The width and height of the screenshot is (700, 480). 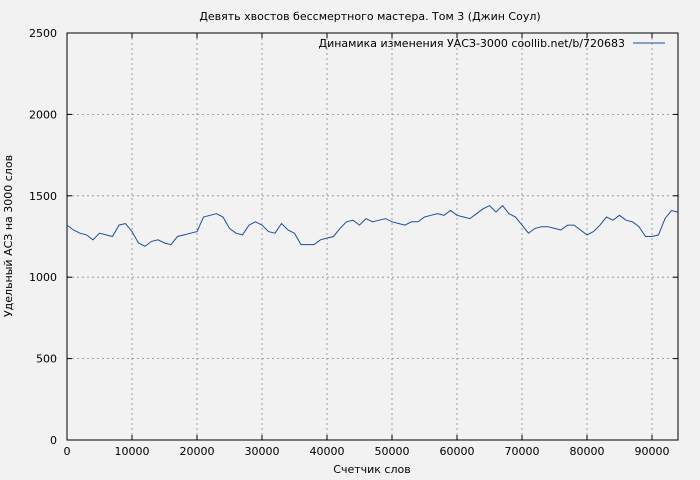 I want to click on y-tick-label: 1000, so click(x=43, y=277).